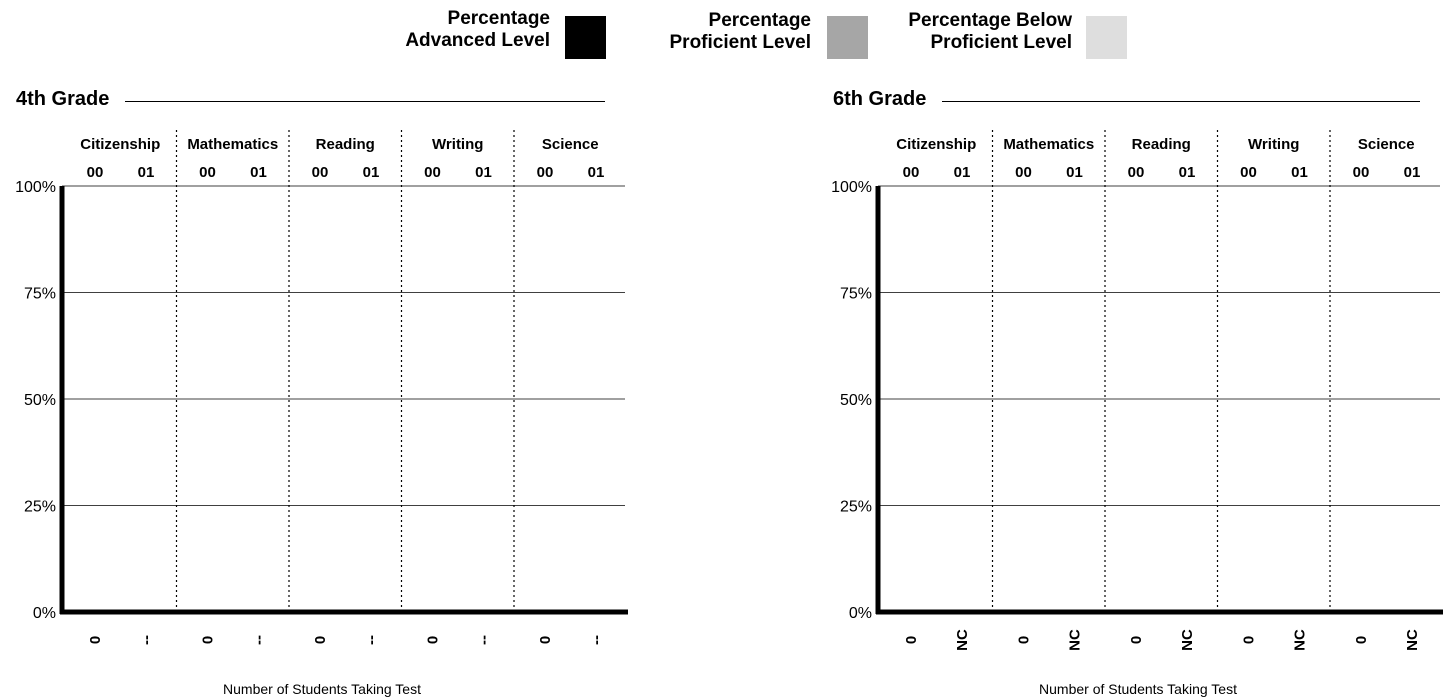 The width and height of the screenshot is (1450, 698). Describe the element at coordinates (880, 99) in the screenshot. I see `chart-title-6th-grade: 6th Grade` at that location.